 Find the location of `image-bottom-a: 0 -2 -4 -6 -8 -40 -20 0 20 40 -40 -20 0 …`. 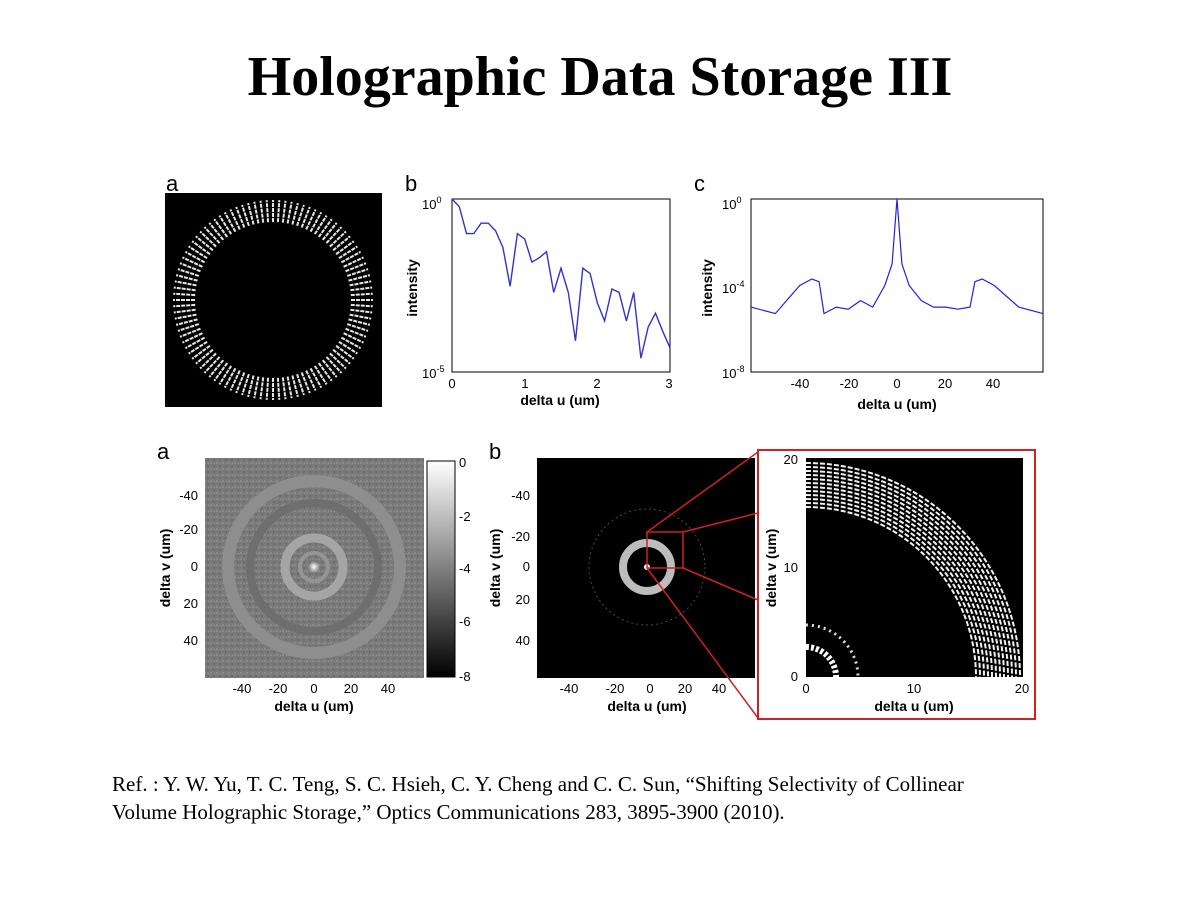

image-bottom-a: 0 -2 -4 -6 -8 -40 -20 0 20 40 -40 -20 0 … is located at coordinates (314, 584).